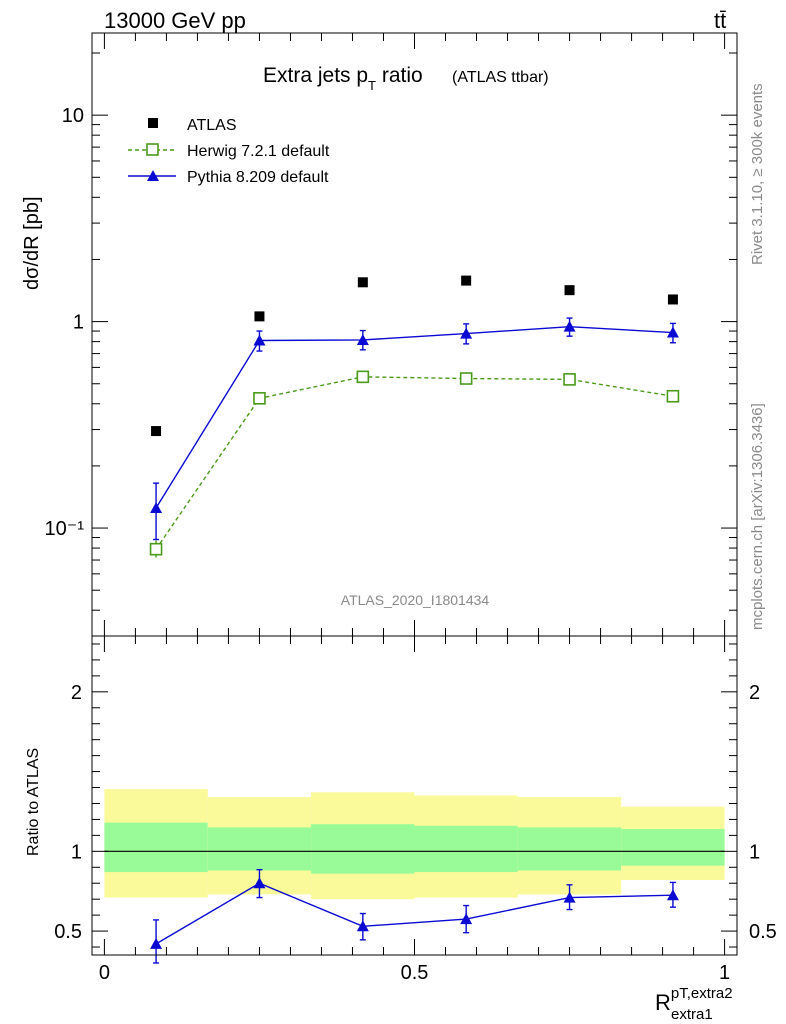  I want to click on pythia-line, so click(414, 417).